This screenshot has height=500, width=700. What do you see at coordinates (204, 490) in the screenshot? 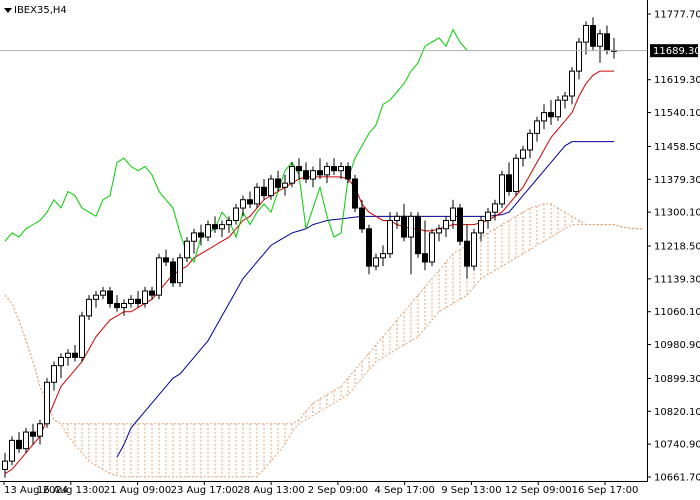
I see `x-tick-label: 23 Aug 17:00` at bounding box center [204, 490].